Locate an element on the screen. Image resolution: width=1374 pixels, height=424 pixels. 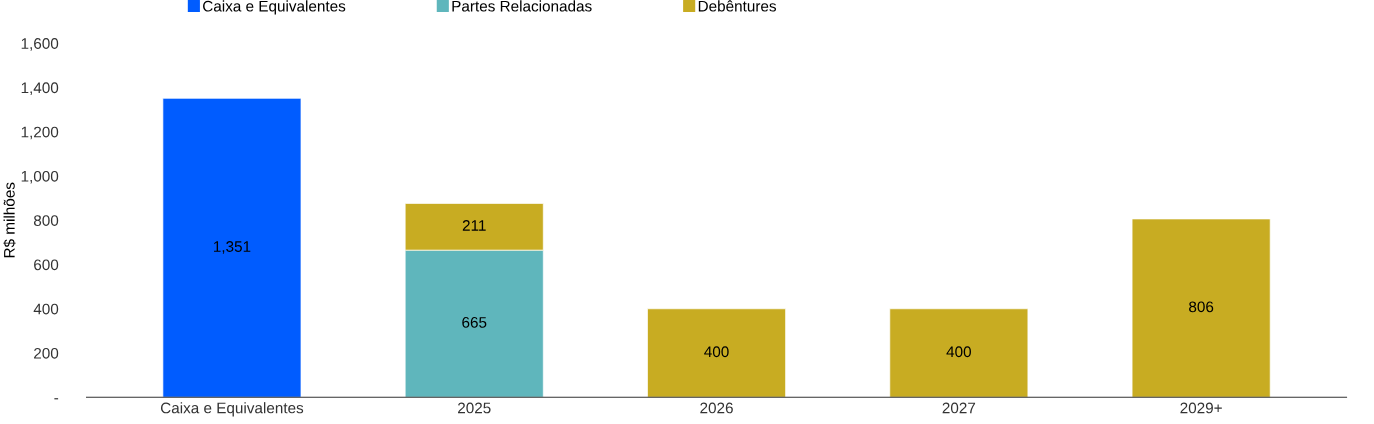
y-tick-label: 1,400 is located at coordinates (40, 88).